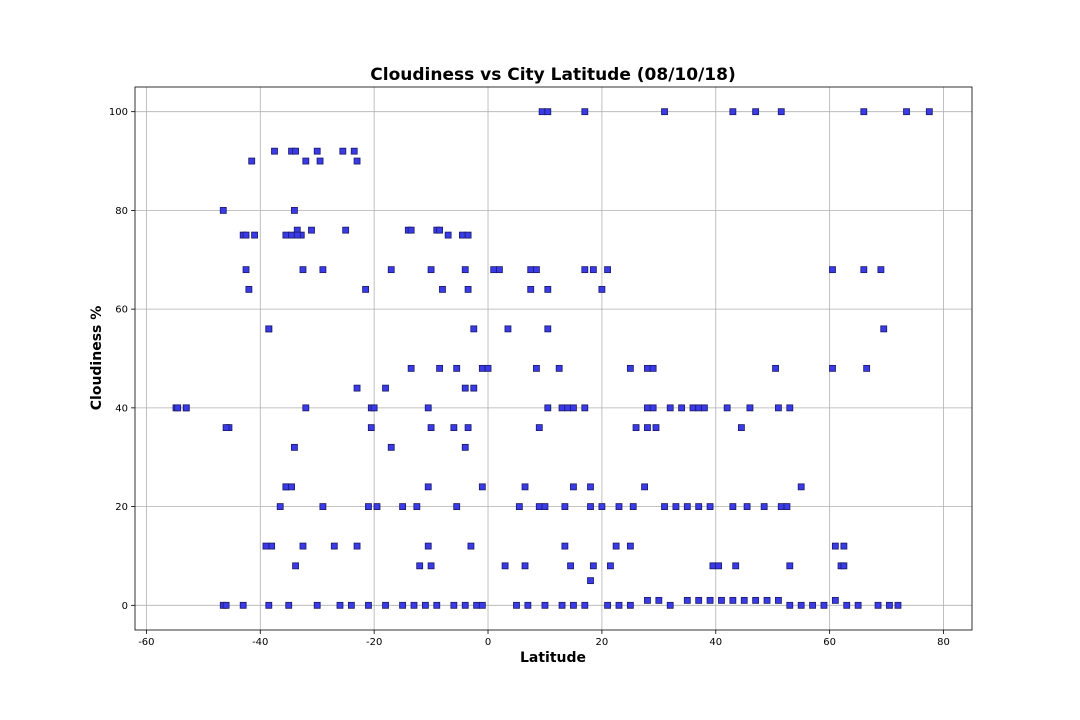 This screenshot has height=720, width=1080. I want to click on x-tick-label: 20, so click(602, 642).